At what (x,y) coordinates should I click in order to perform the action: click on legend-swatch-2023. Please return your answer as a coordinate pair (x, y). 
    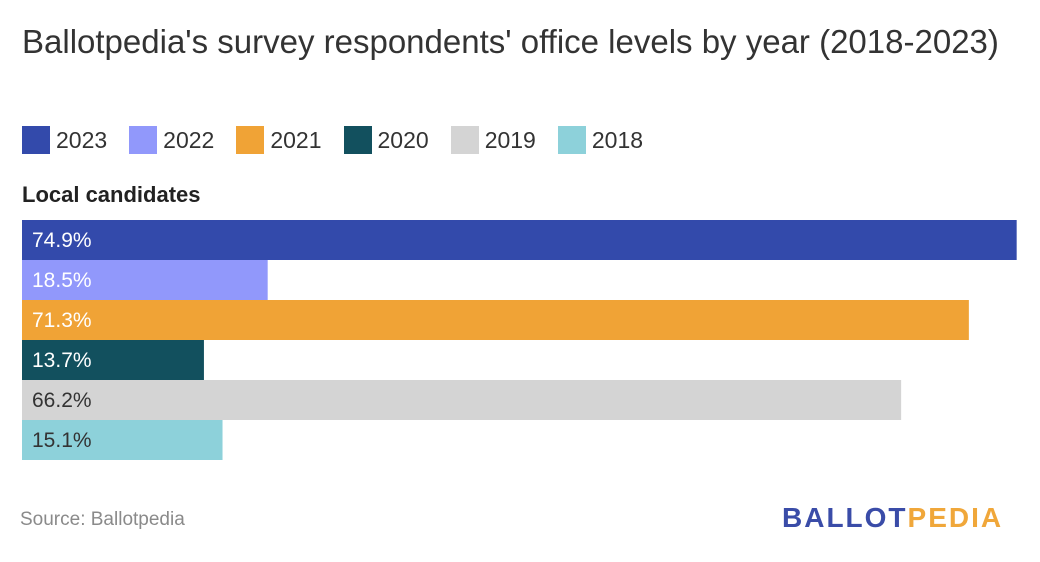
    Looking at the image, I should click on (36, 140).